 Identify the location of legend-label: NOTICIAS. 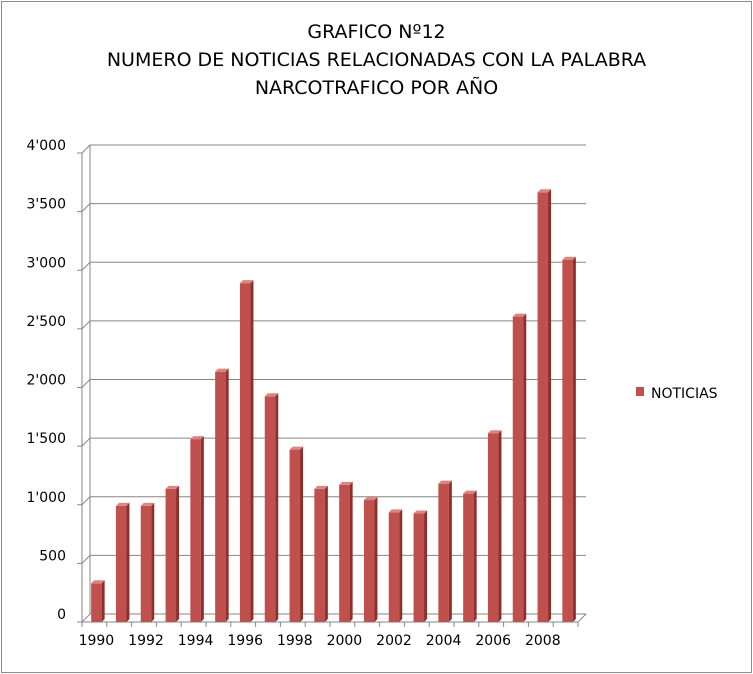
(684, 394).